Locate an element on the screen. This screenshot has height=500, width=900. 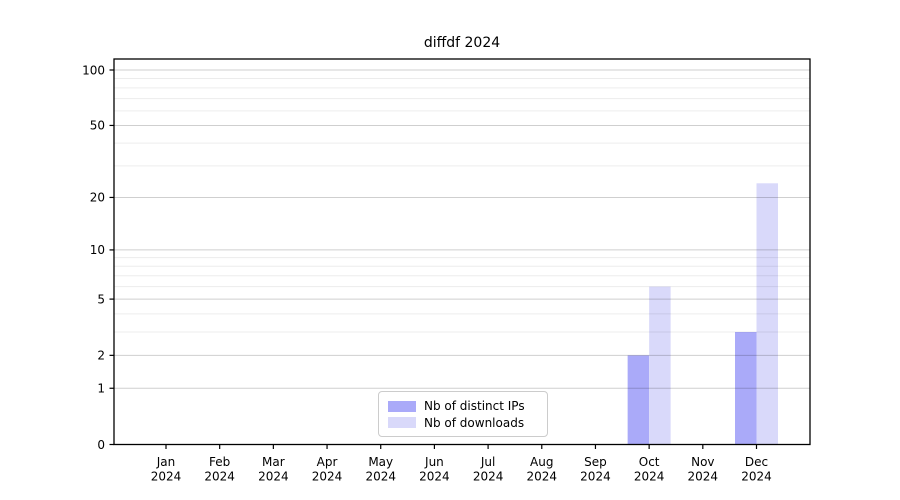
y-tick-label: 50 is located at coordinates (97, 126).